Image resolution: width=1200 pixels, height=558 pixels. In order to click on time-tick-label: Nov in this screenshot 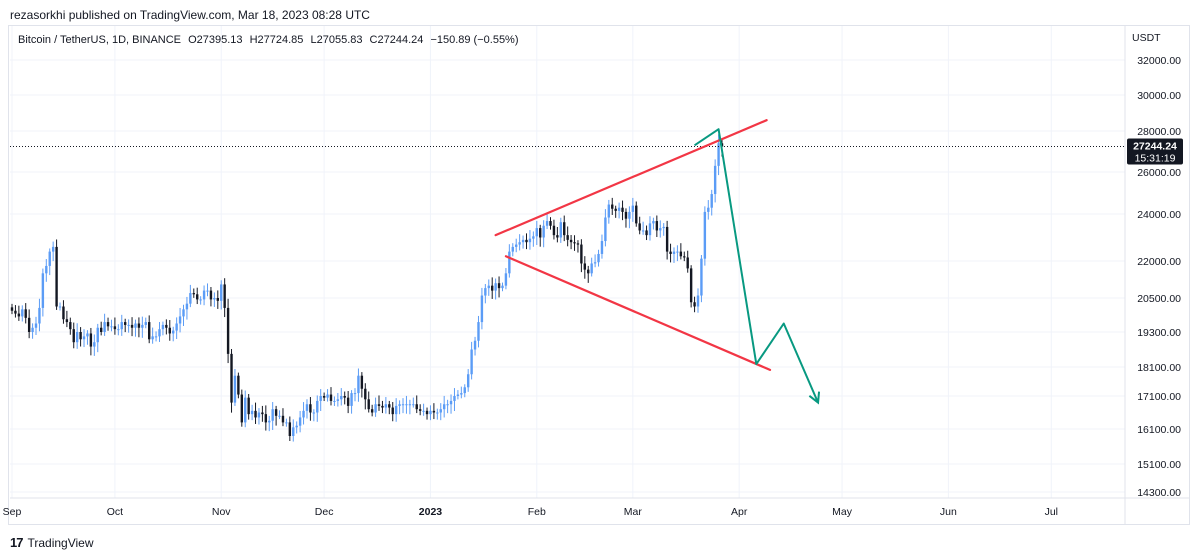, I will do `click(221, 512)`.